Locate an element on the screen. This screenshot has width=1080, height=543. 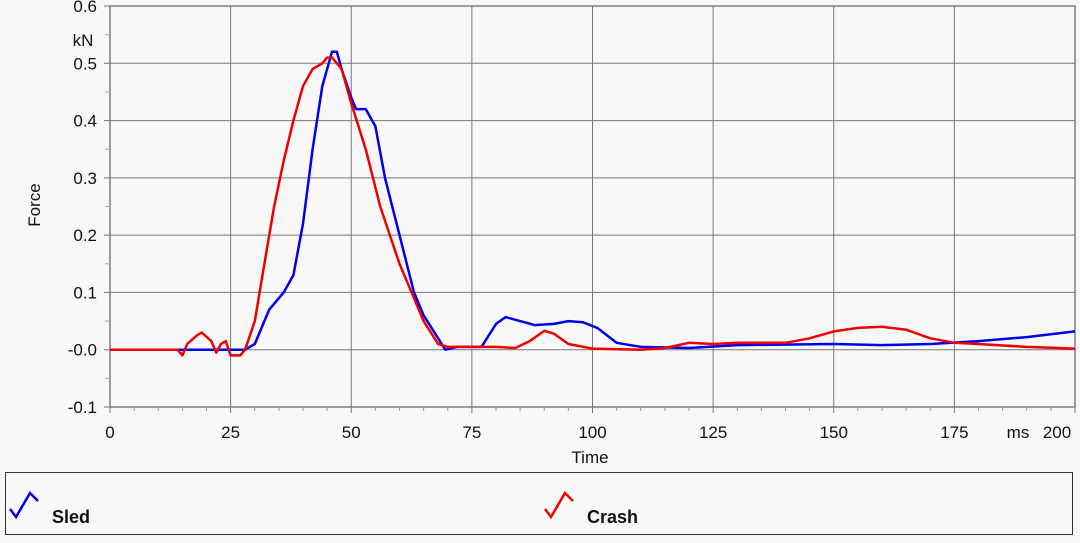
y-axis-label: Force is located at coordinates (34, 204).